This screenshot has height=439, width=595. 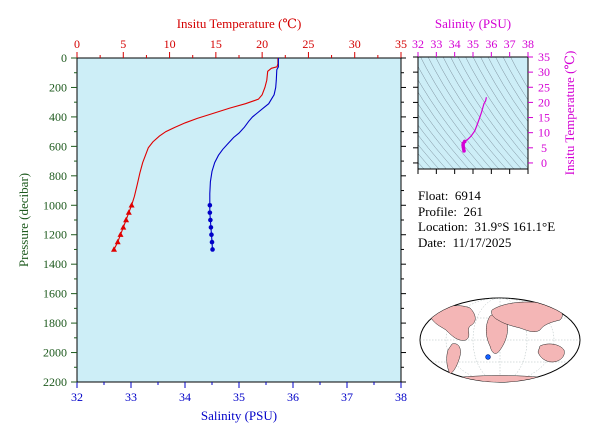 I want to click on ts-temperature-tick-label: 35, so click(x=544, y=57).